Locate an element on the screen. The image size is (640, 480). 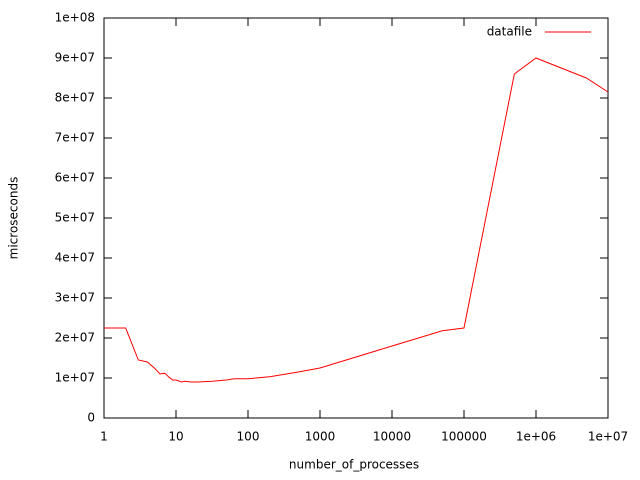
y-tick-label: 2e+07 is located at coordinates (75, 338).